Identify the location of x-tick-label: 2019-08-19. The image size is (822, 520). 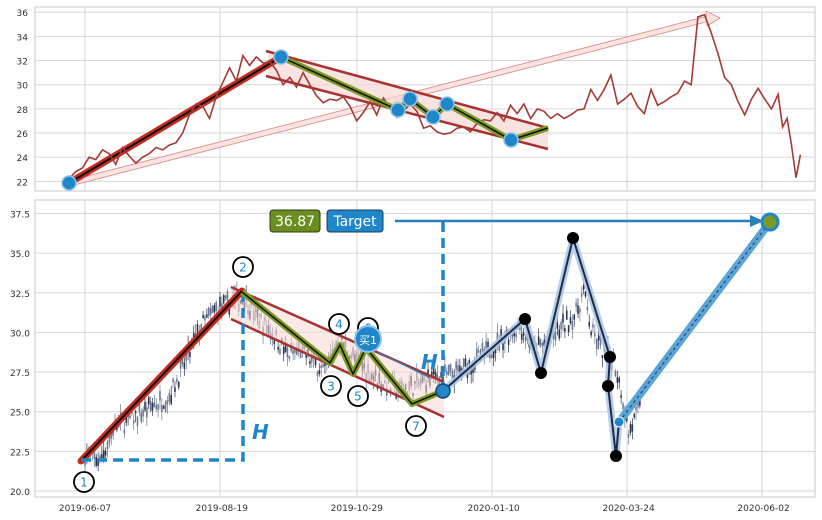
(222, 509).